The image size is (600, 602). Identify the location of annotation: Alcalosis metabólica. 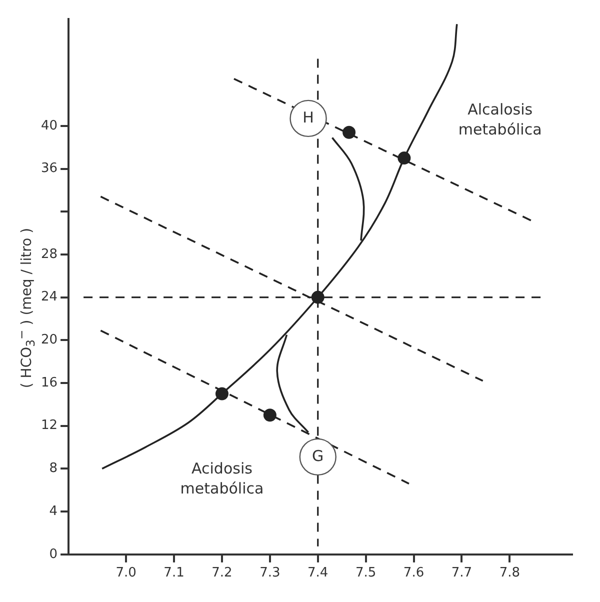
(500, 119).